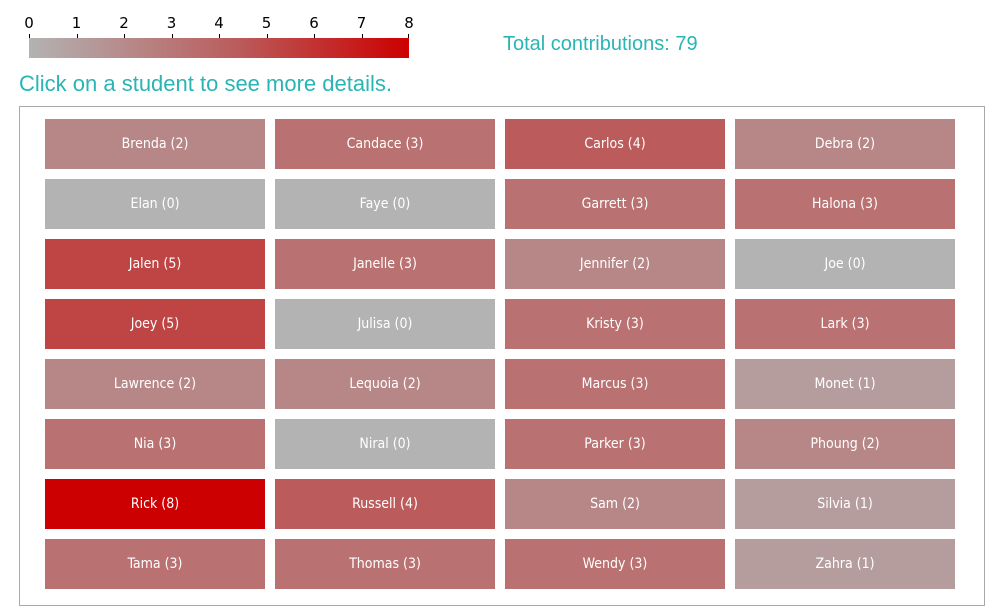 The height and width of the screenshot is (606, 1006). I want to click on student-tile: Monet (1), so click(845, 384).